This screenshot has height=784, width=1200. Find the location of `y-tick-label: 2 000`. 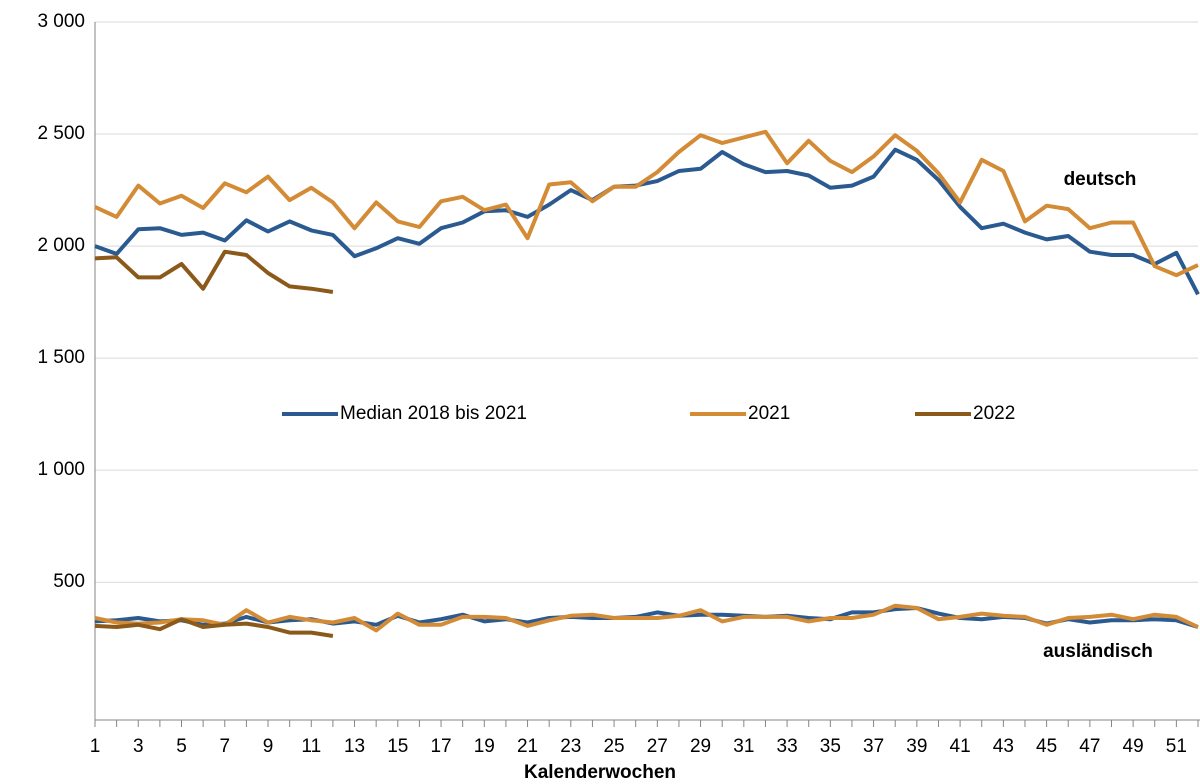

y-tick-label: 2 000 is located at coordinates (61, 245).